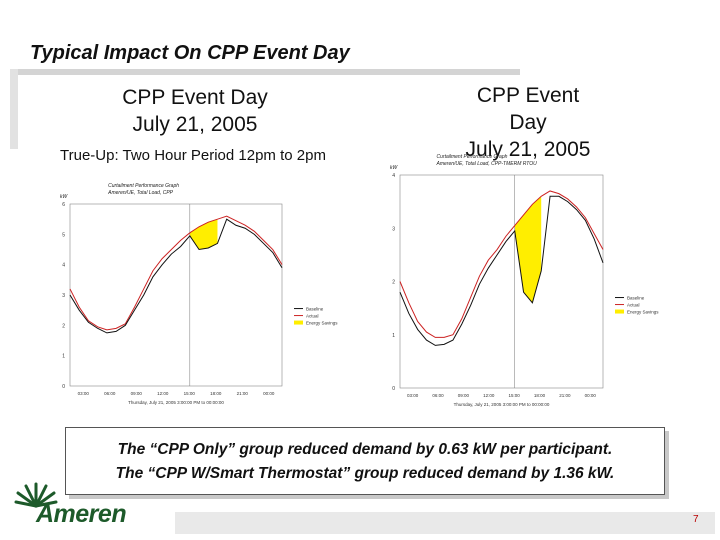  What do you see at coordinates (445, 523) in the screenshot?
I see `footer-bar` at bounding box center [445, 523].